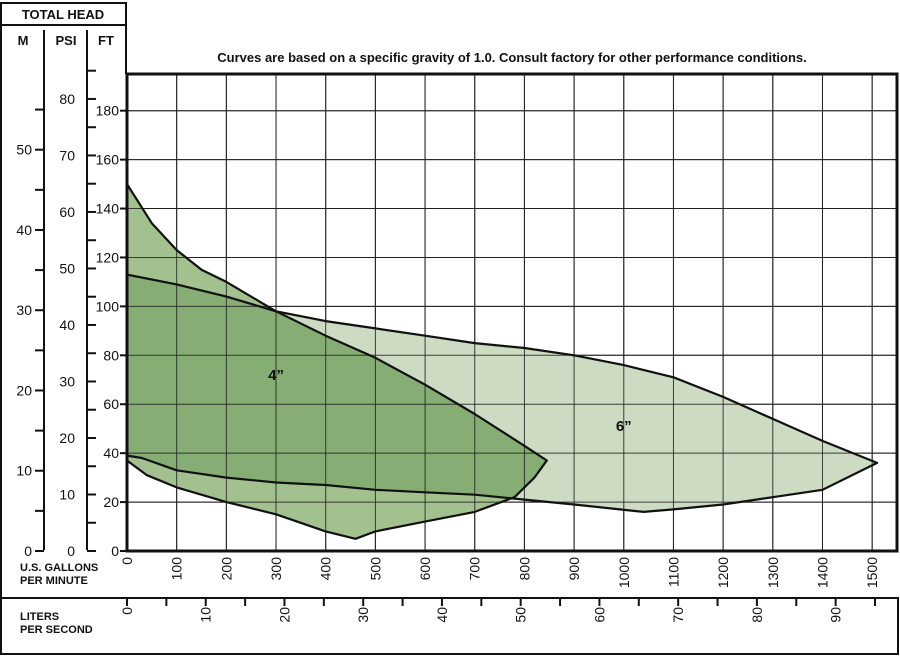 The height and width of the screenshot is (656, 900). I want to click on column-m-label: M, so click(23, 40).